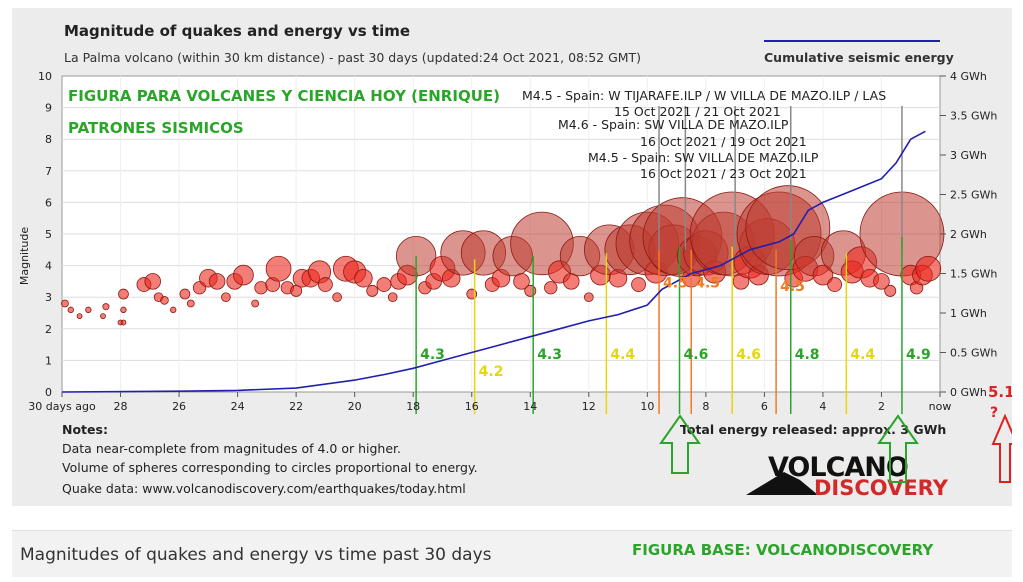 The image size is (1023, 582). I want to click on x-tick-label: 24, so click(238, 406).